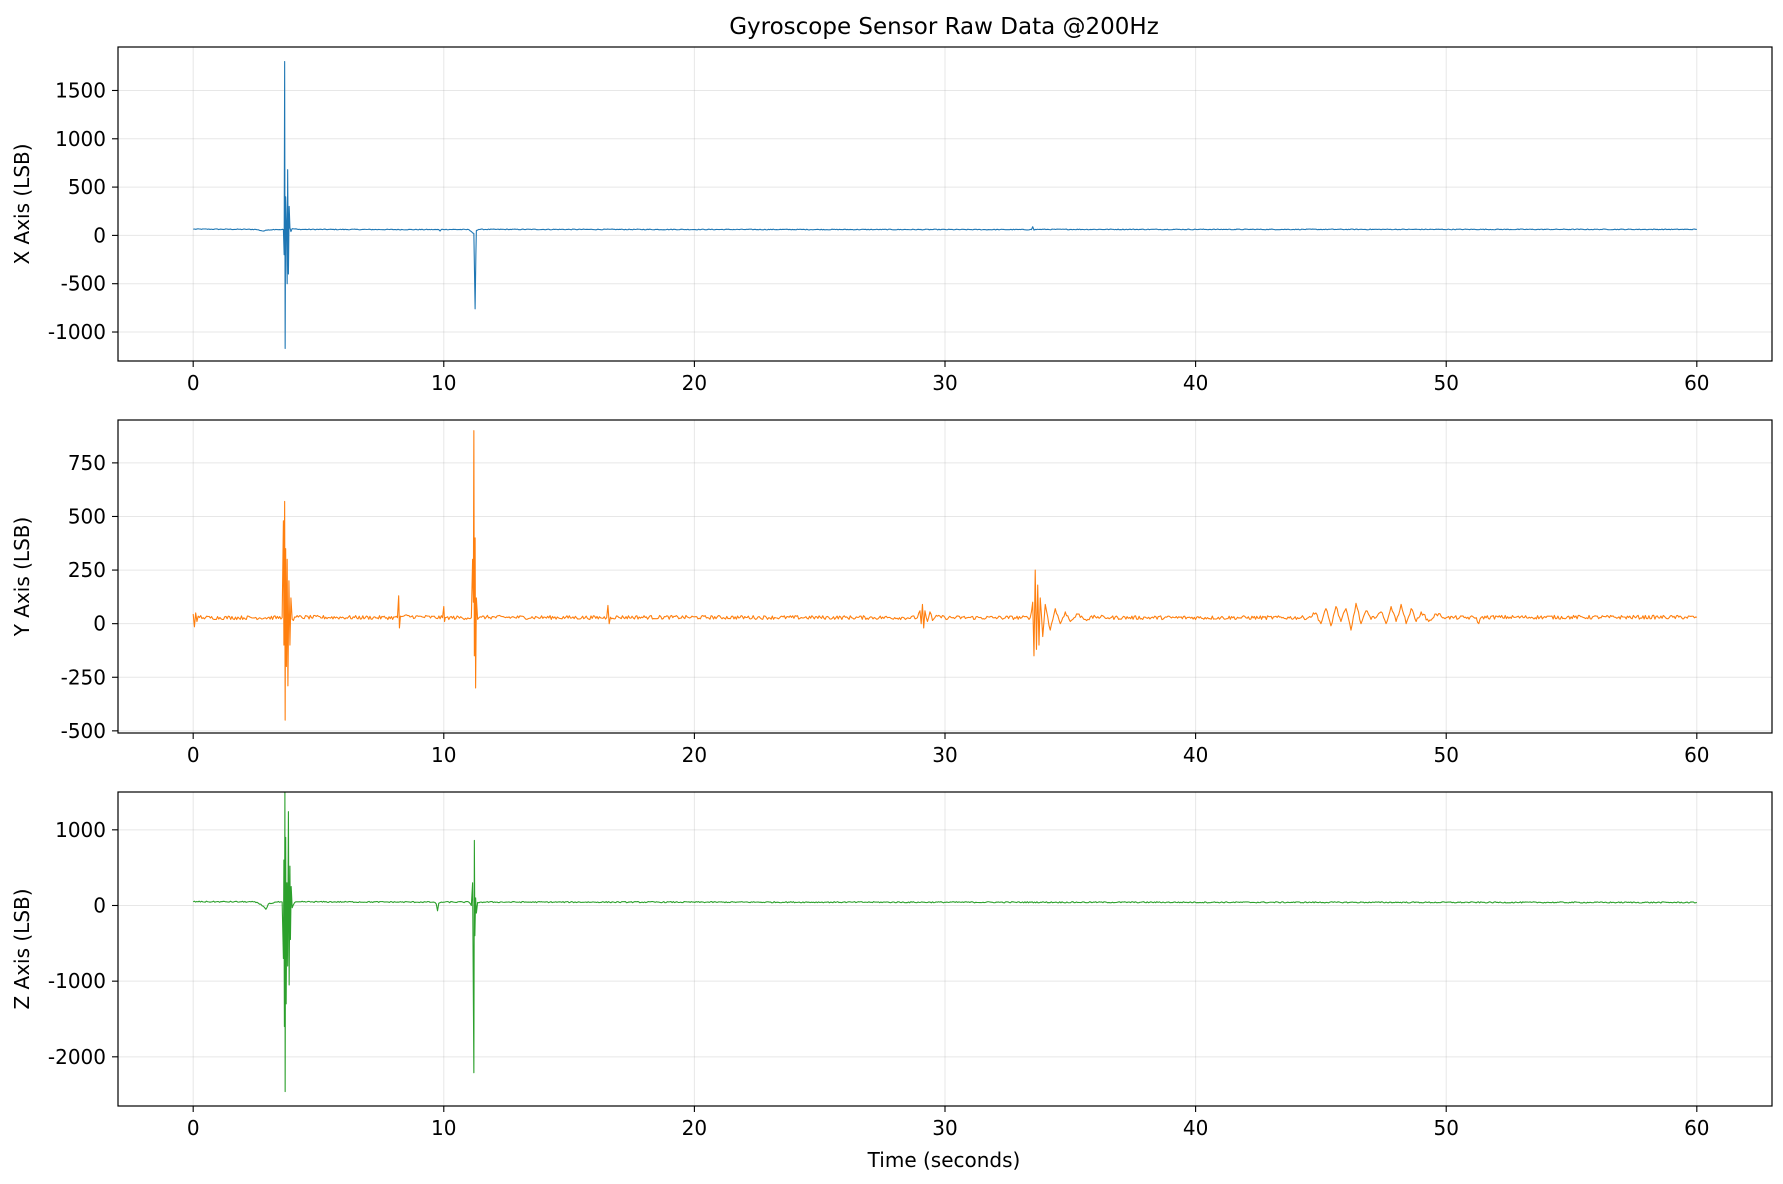 This screenshot has height=1184, width=1783. What do you see at coordinates (83, 677) in the screenshot?
I see `y-tick-label: -250` at bounding box center [83, 677].